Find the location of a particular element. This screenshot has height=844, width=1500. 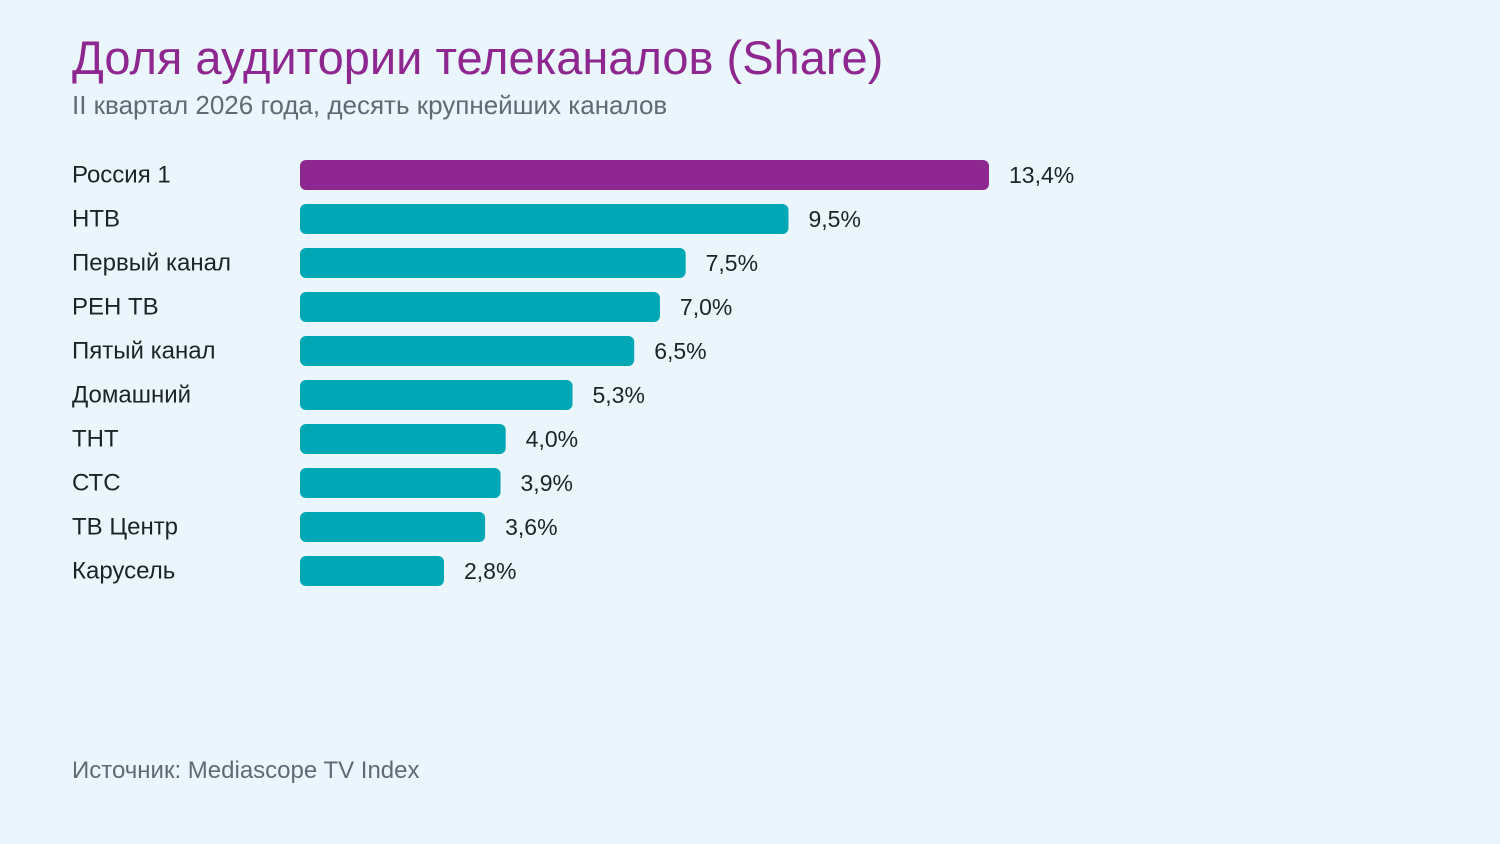

value-label: 13,4% is located at coordinates (1041, 175).